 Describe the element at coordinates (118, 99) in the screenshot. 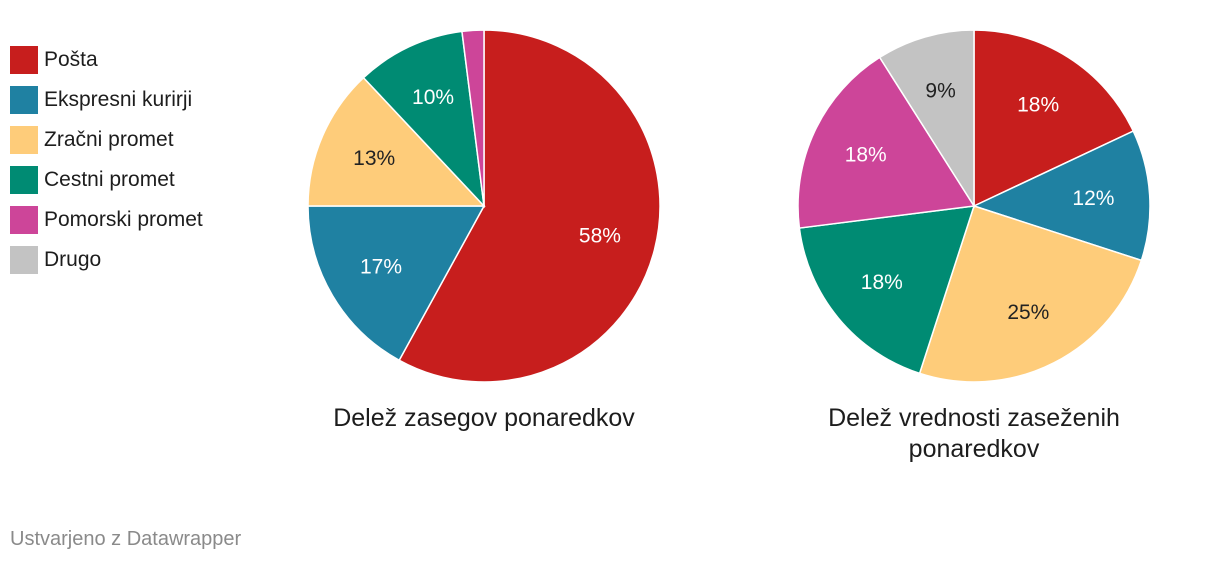

I see `legend-label: Ekspresni kurirji` at that location.